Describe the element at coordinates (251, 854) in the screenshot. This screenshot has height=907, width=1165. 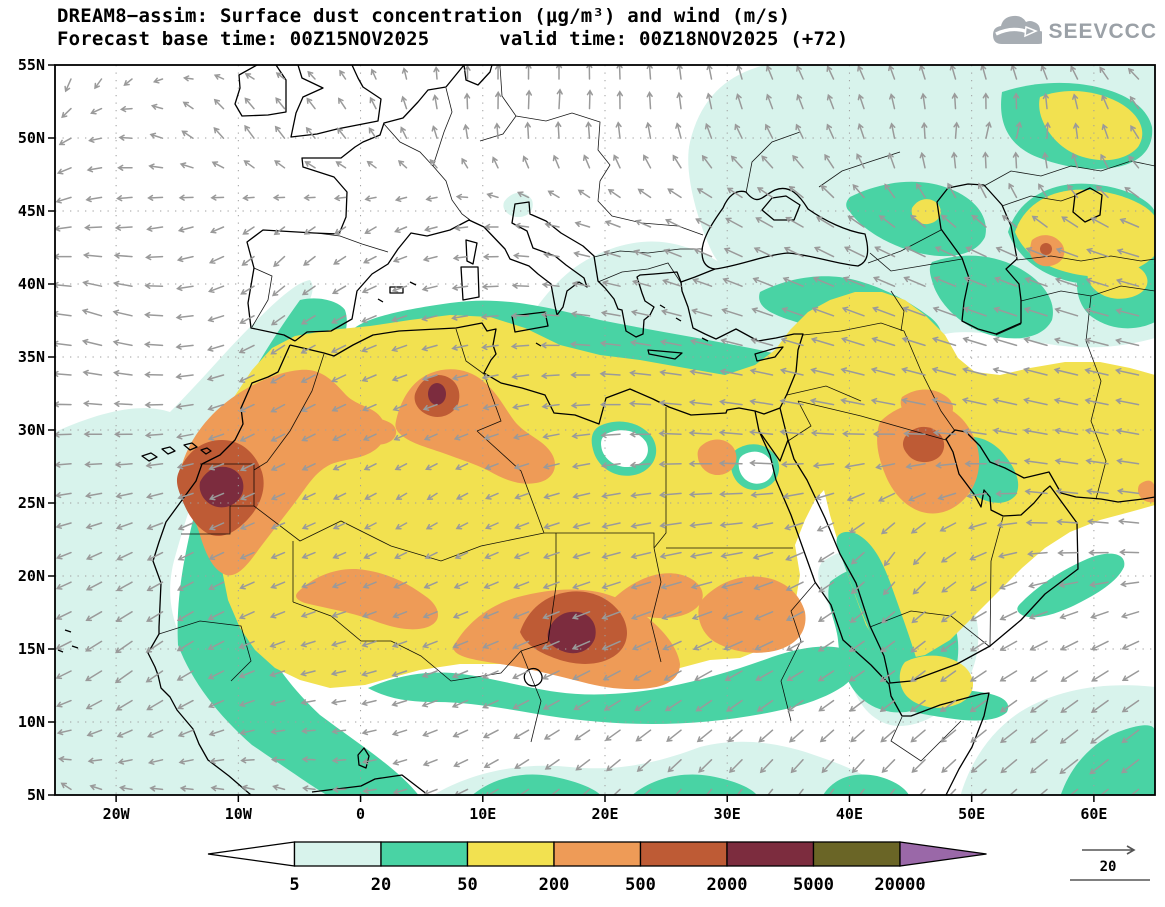
I see `legend-left-arrow` at that location.